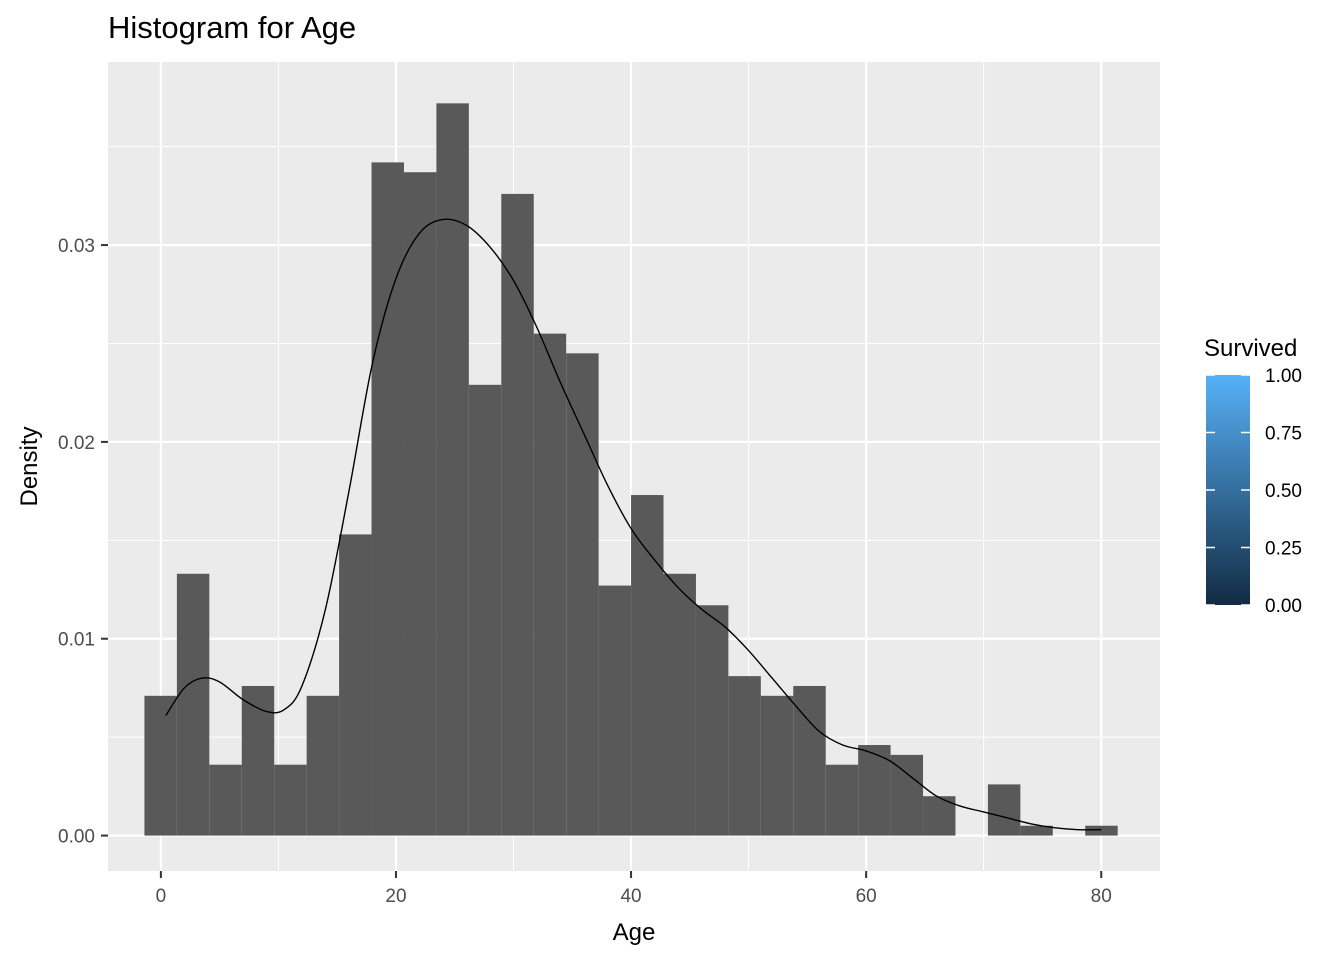  Describe the element at coordinates (83, 542) in the screenshot. I see `y-axis-ticks: 0.00 0.01 0.02 0.03` at that location.